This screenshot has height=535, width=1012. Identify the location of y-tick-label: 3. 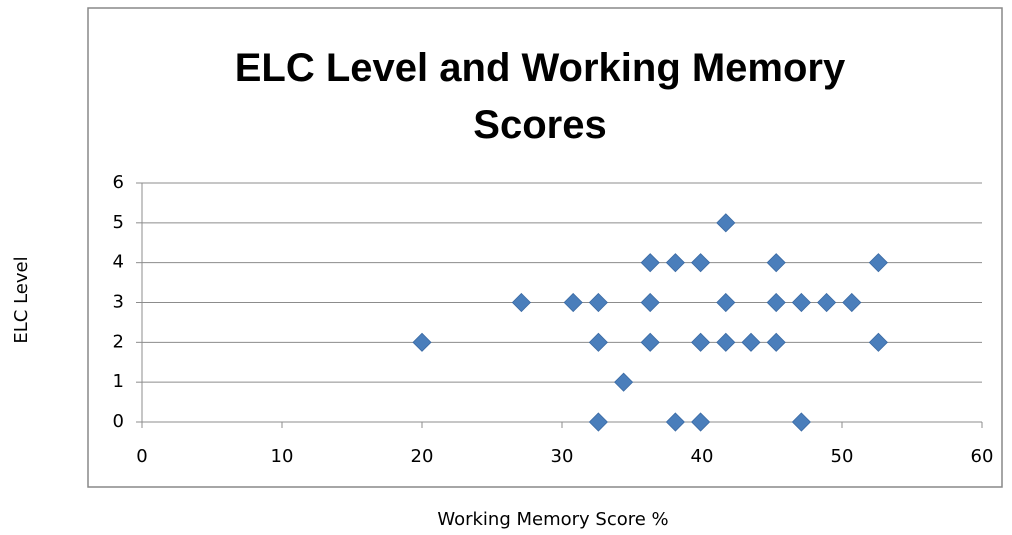
(118, 302).